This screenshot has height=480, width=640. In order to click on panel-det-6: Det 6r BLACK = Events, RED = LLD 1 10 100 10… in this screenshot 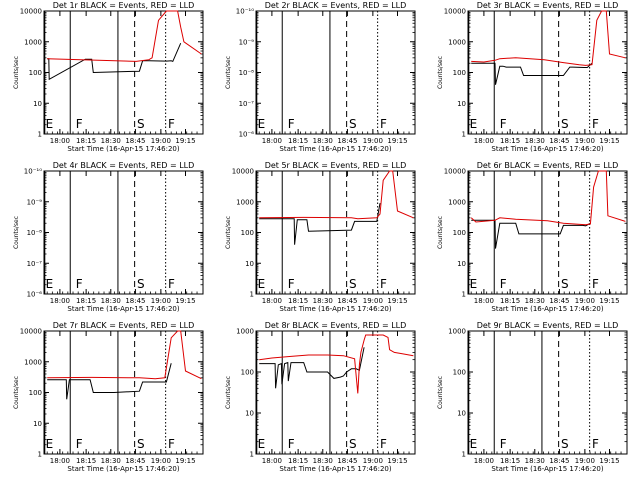, I will do `click(532, 237)`.